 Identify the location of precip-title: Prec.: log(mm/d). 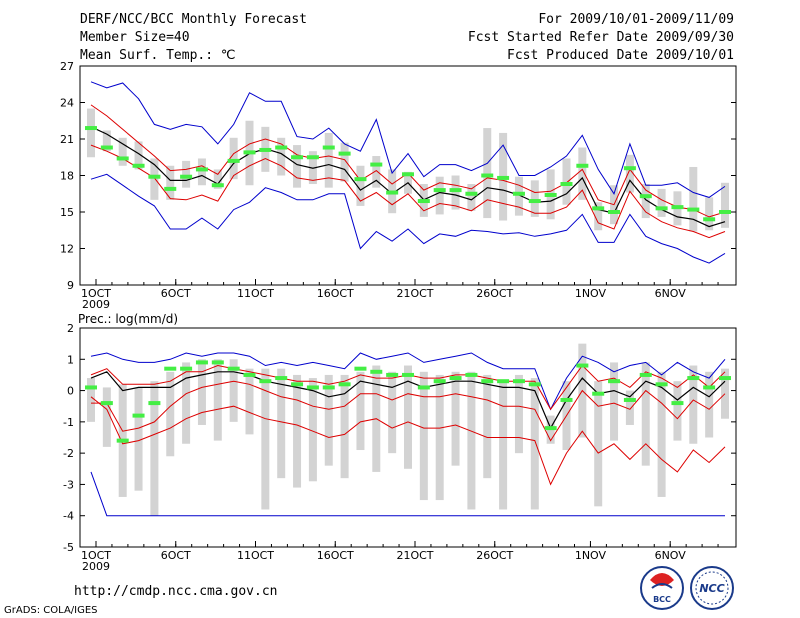
(128, 319).